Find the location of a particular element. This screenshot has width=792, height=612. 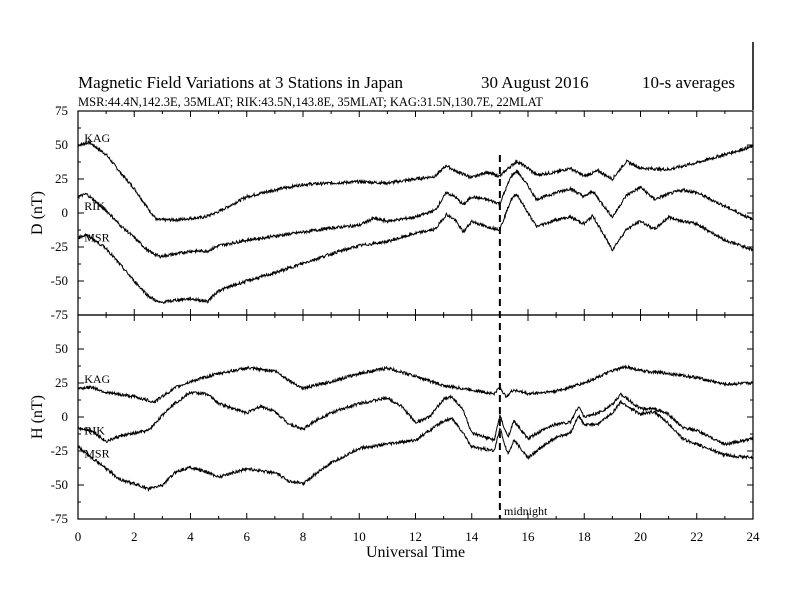

series-KAG-H is located at coordinates (415, 384).